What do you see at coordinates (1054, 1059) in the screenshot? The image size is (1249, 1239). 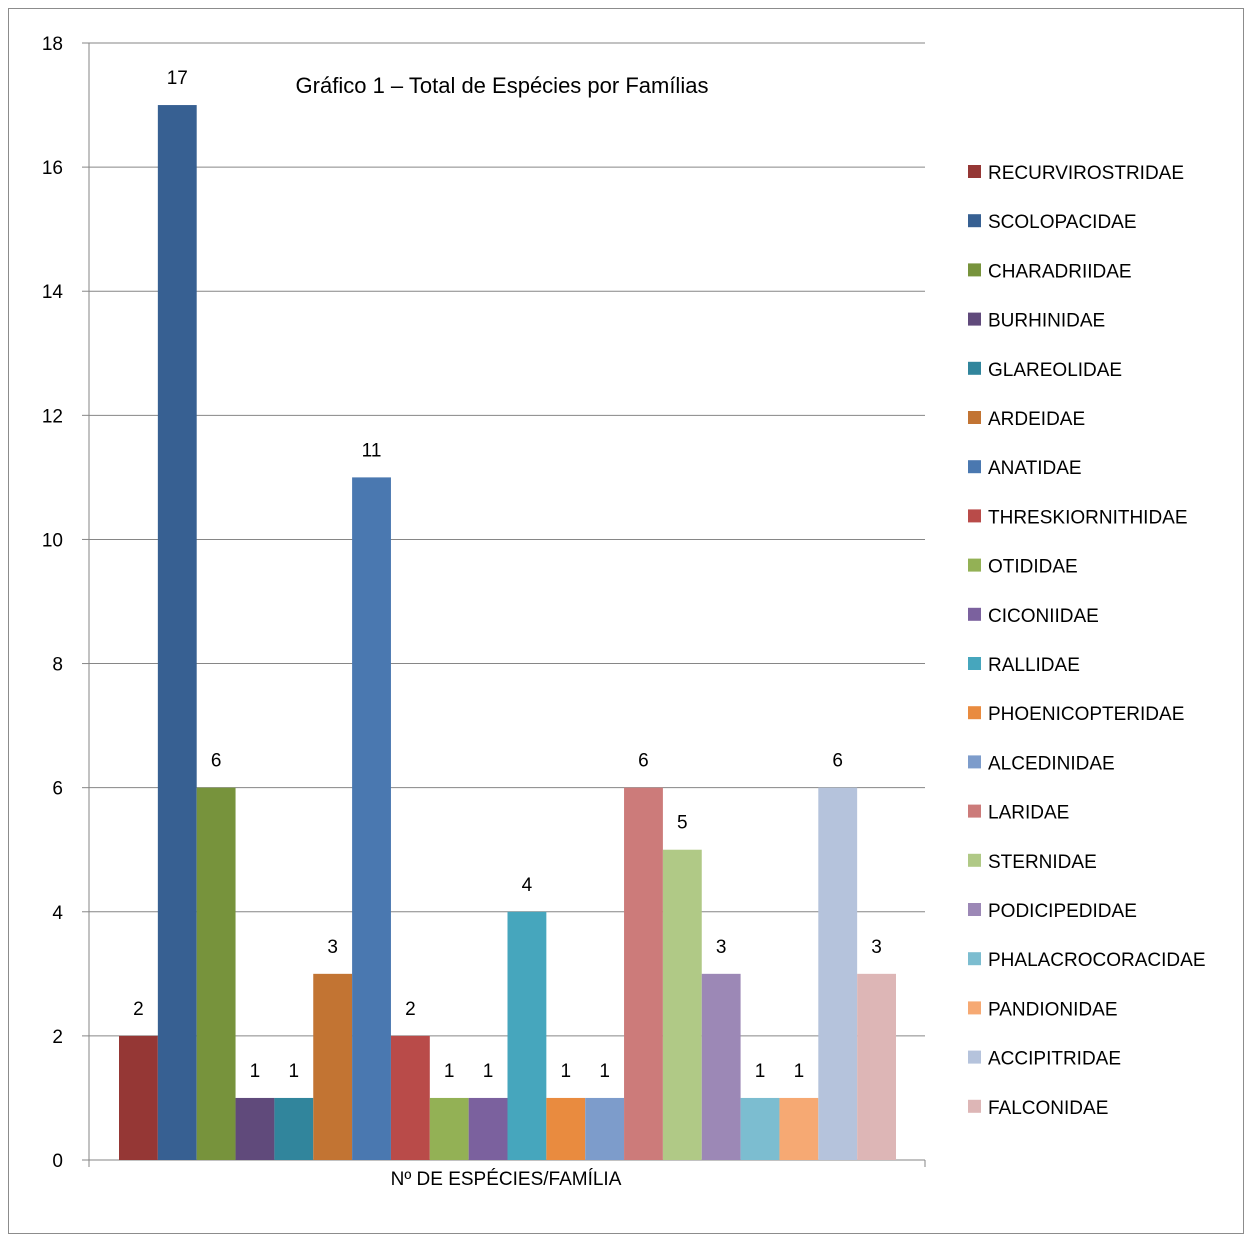 I see `legend-label: ACCIPITRIDAE` at bounding box center [1054, 1059].